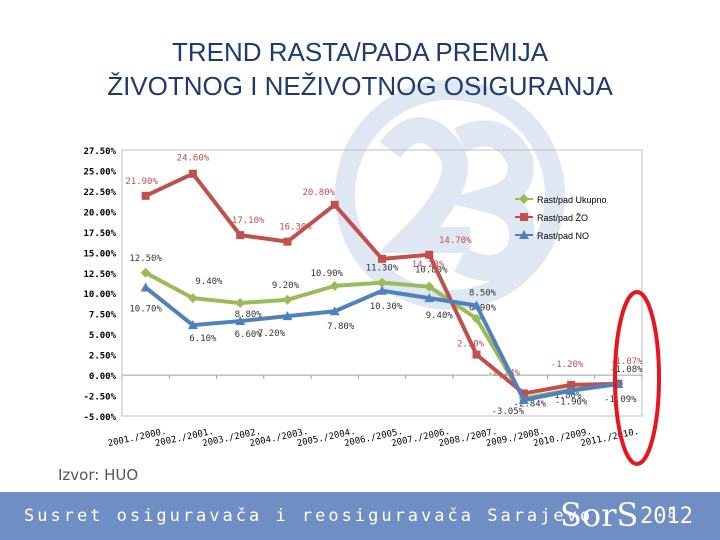 This screenshot has height=540, width=720. What do you see at coordinates (508, 412) in the screenshot?
I see `data-label: -3.05%` at bounding box center [508, 412].